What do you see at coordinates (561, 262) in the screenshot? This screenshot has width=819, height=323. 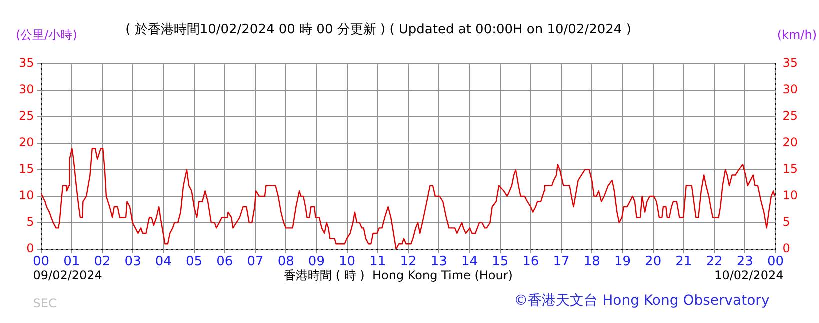 I see `x-tick-label: 17` at bounding box center [561, 262].